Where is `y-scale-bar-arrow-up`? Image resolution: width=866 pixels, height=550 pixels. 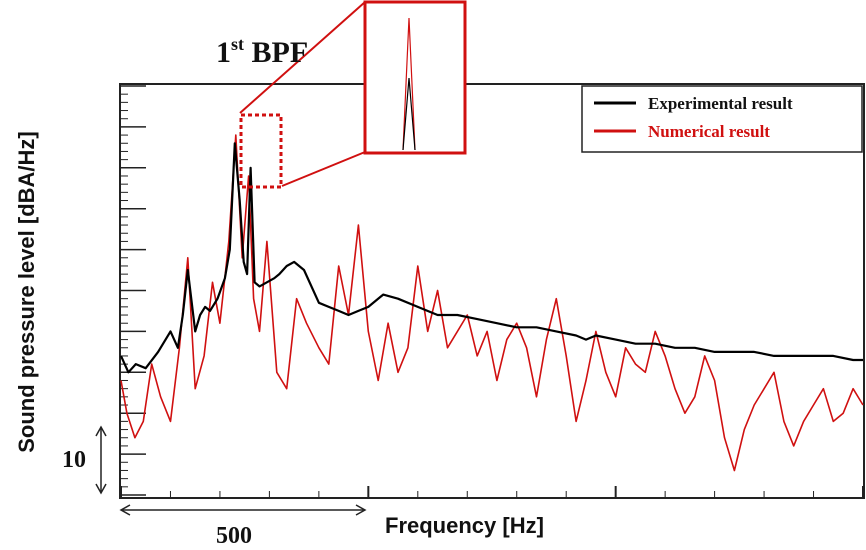 y-scale-bar-arrow-up is located at coordinates (101, 431).